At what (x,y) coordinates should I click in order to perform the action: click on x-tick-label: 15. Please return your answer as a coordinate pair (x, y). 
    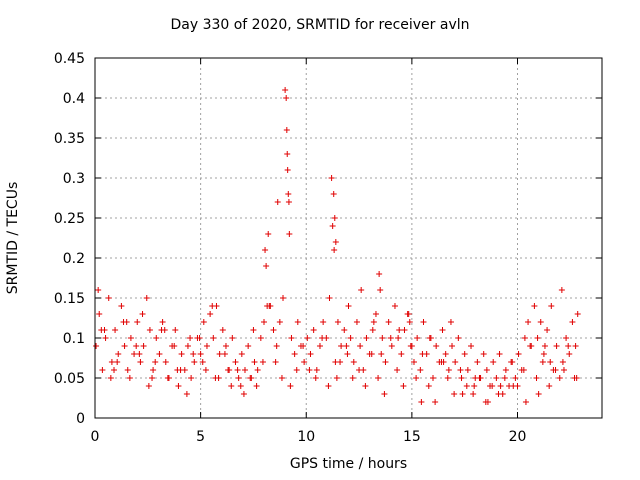
    Looking at the image, I should click on (412, 437).